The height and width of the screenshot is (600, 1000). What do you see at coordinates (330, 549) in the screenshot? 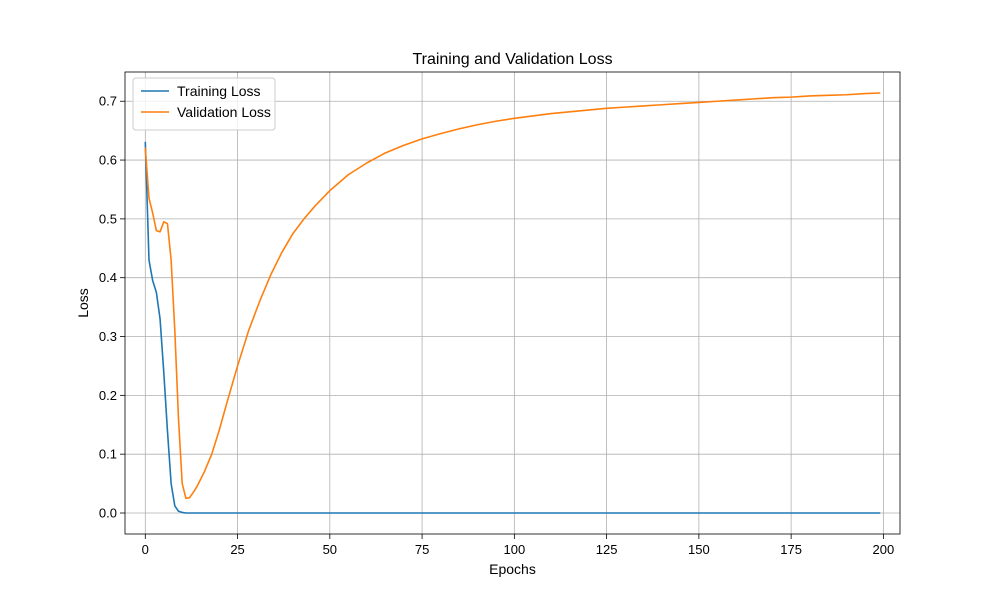
I see `x-tick-label: 50` at bounding box center [330, 549].